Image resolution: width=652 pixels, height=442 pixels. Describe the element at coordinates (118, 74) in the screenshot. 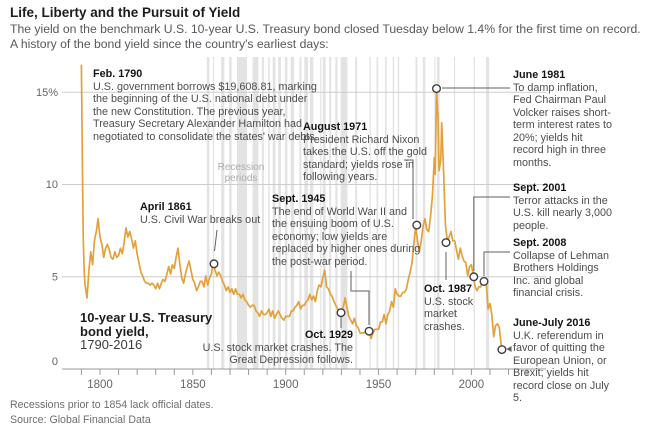

I see `annotation-title: Feb. 1790` at that location.